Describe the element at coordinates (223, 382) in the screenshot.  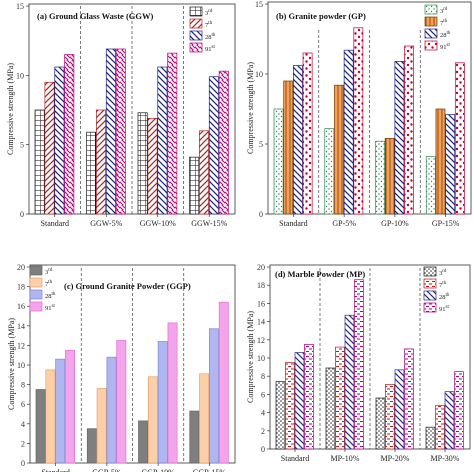
I see `bar-ggp-15--91st` at that location.